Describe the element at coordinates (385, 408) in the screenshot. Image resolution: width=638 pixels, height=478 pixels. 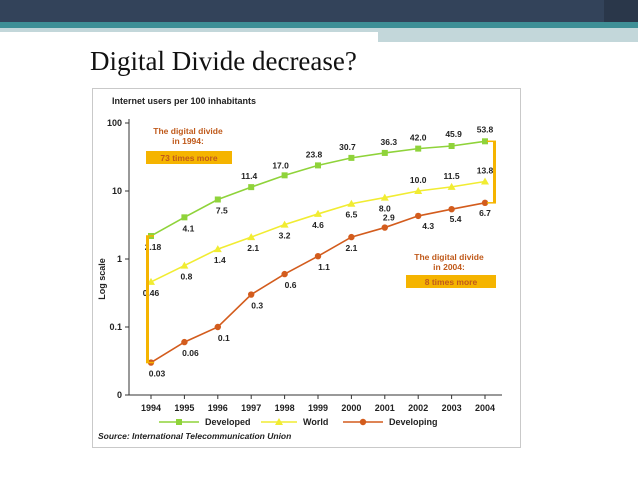
I see `x-tick-label: 2001` at that location.